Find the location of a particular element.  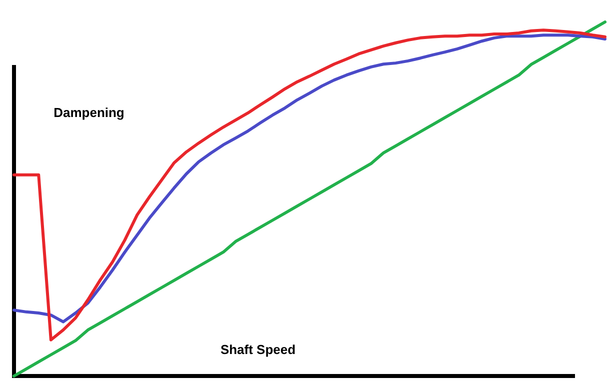

x-axis-title: Shaft Speed is located at coordinates (258, 349).